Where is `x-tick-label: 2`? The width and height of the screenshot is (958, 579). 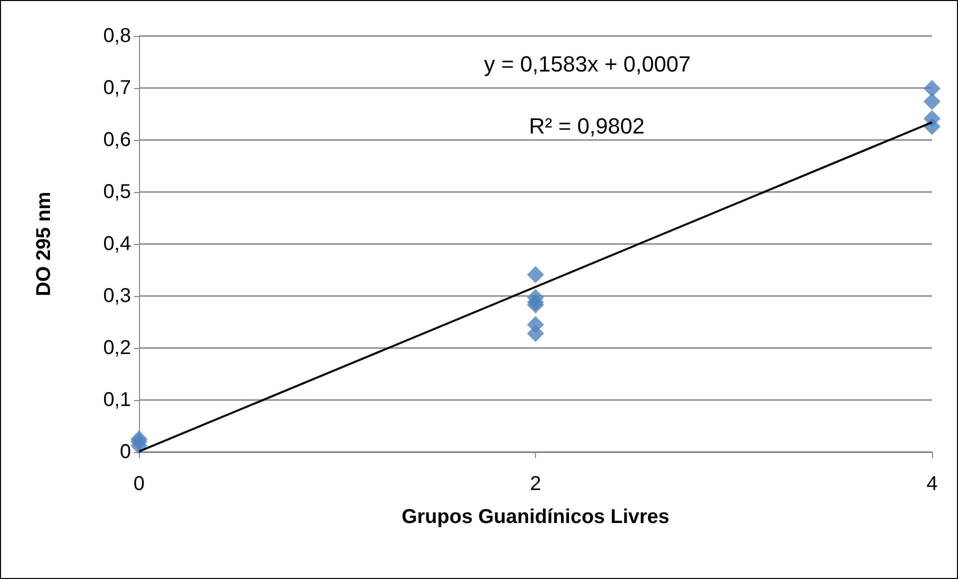
x-tick-label: 2 is located at coordinates (536, 484).